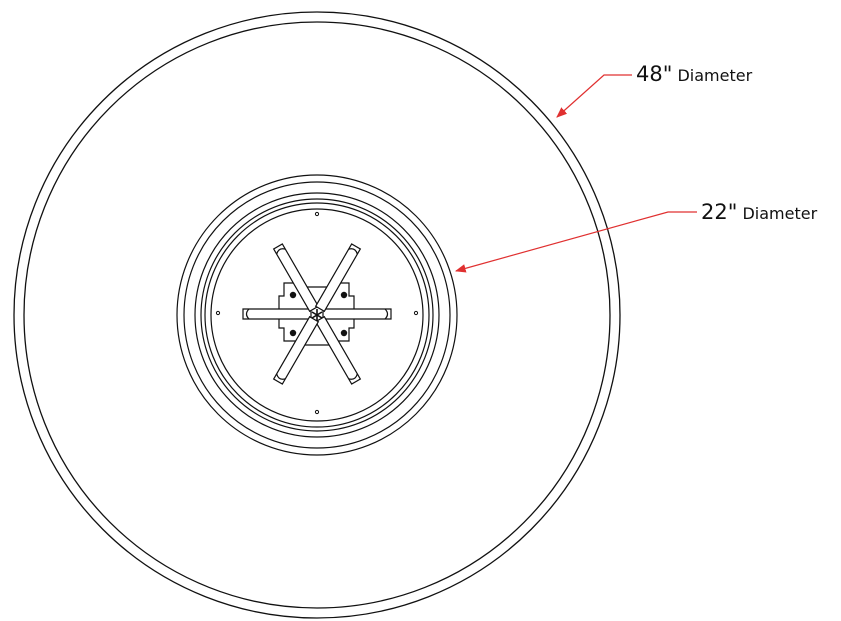 The image size is (841, 621). I want to click on bolts, so click(318, 314).